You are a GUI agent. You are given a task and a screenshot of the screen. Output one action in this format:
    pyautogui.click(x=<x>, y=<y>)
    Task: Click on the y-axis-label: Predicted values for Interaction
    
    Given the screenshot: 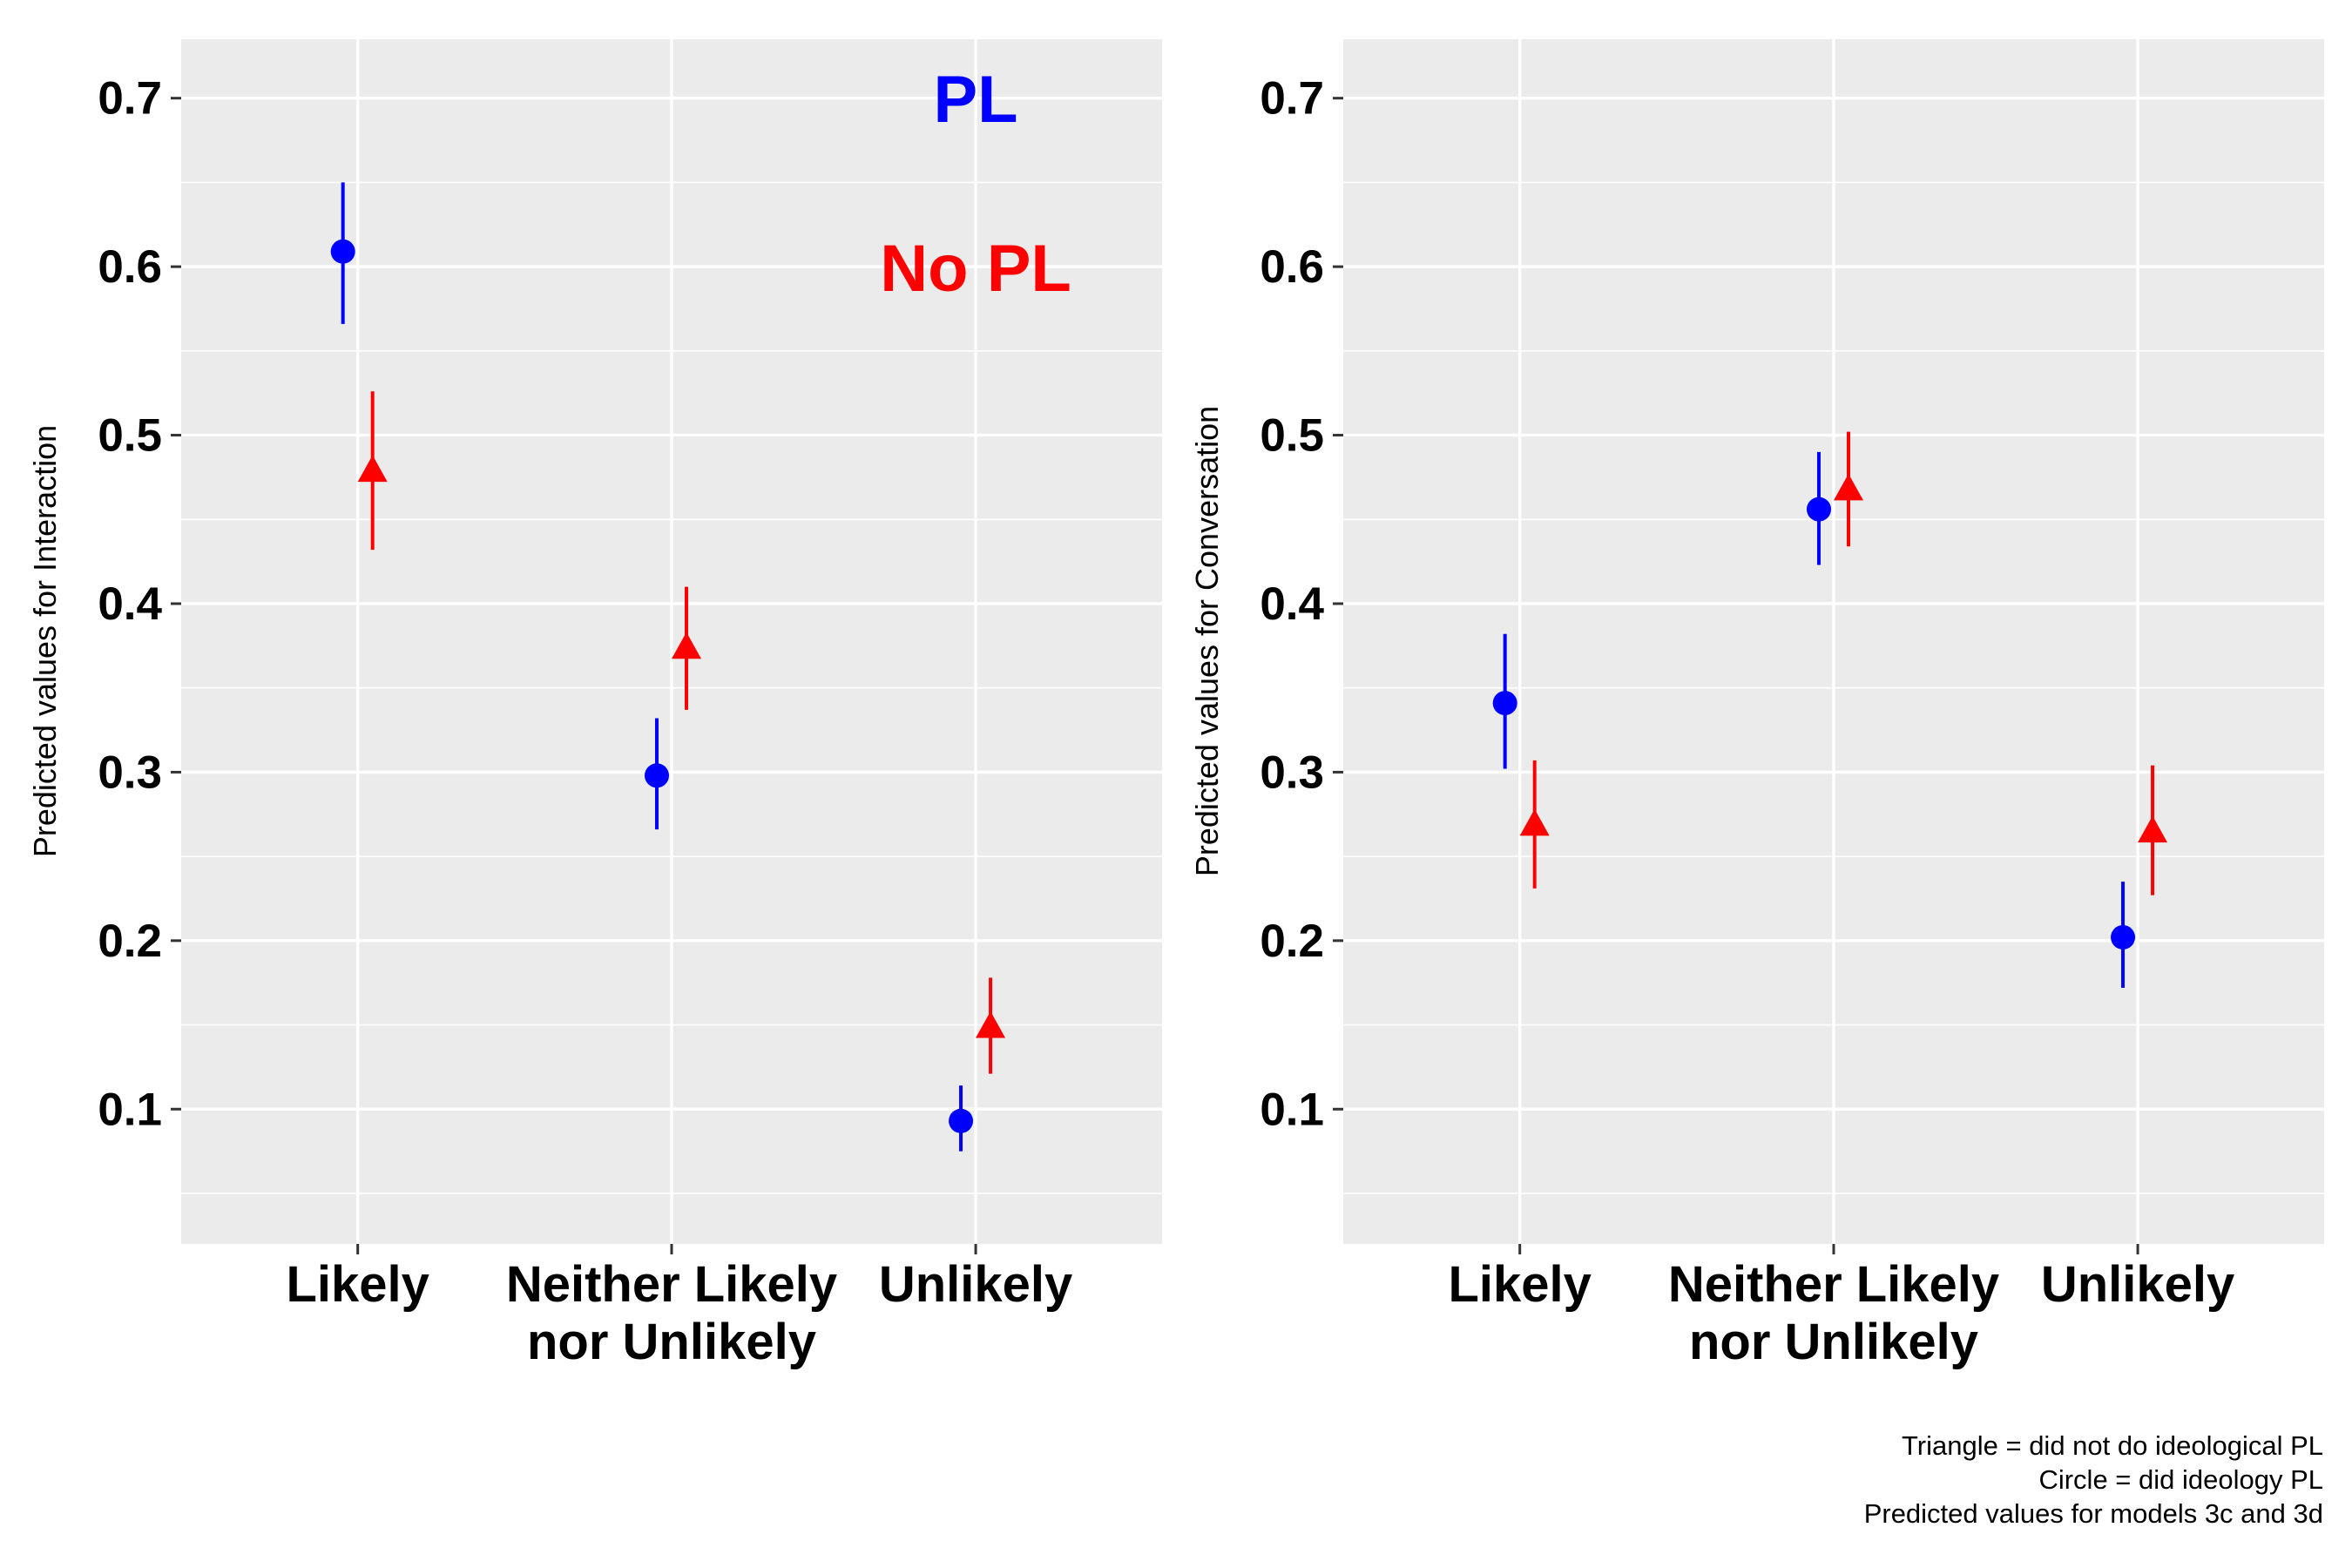 What is the action you would take?
    pyautogui.click(x=45, y=641)
    